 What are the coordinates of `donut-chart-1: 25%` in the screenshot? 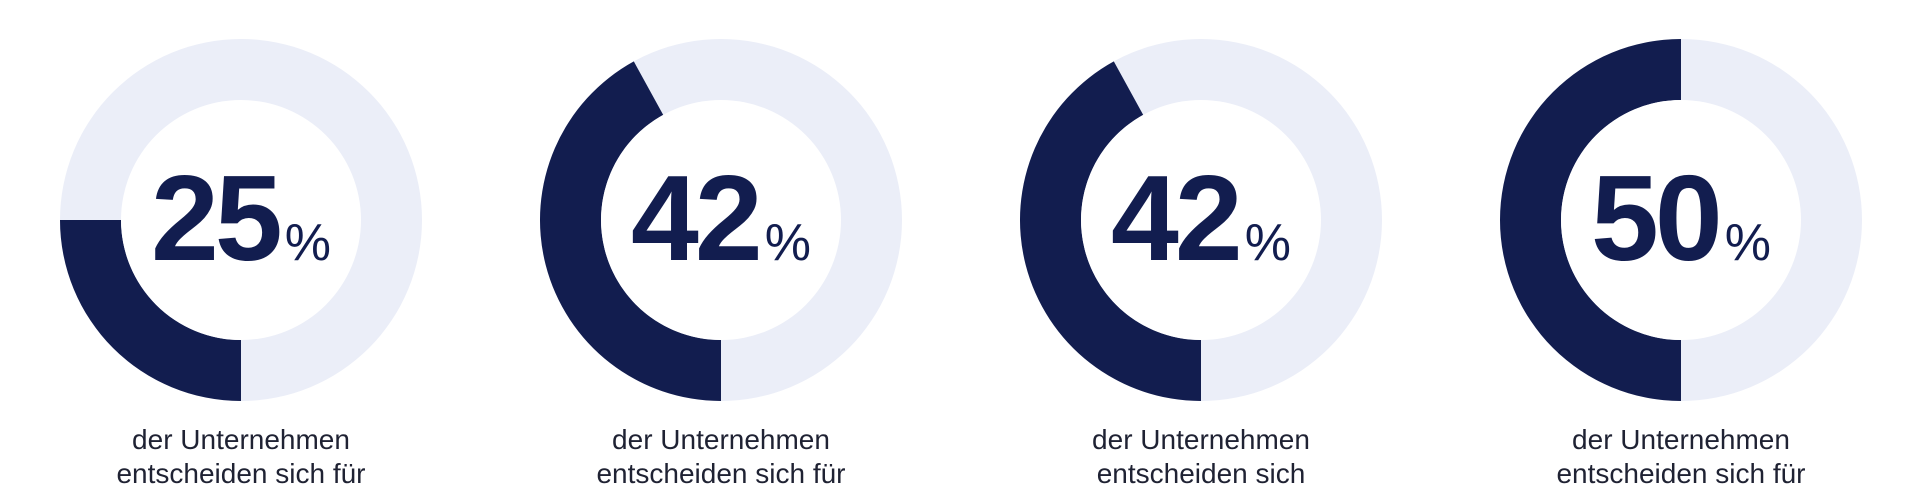 It's located at (241, 220).